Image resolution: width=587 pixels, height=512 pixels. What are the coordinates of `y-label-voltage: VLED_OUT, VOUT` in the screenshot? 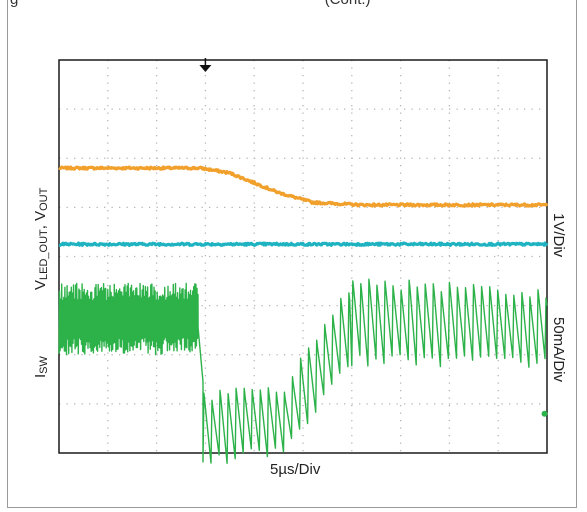 It's located at (41, 239).